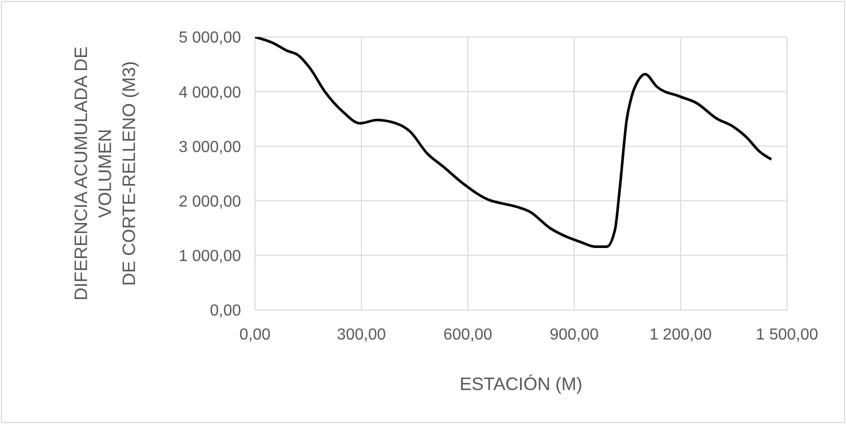 The image size is (846, 424). I want to click on x-axis-title: ESTACIÓN (M), so click(521, 384).